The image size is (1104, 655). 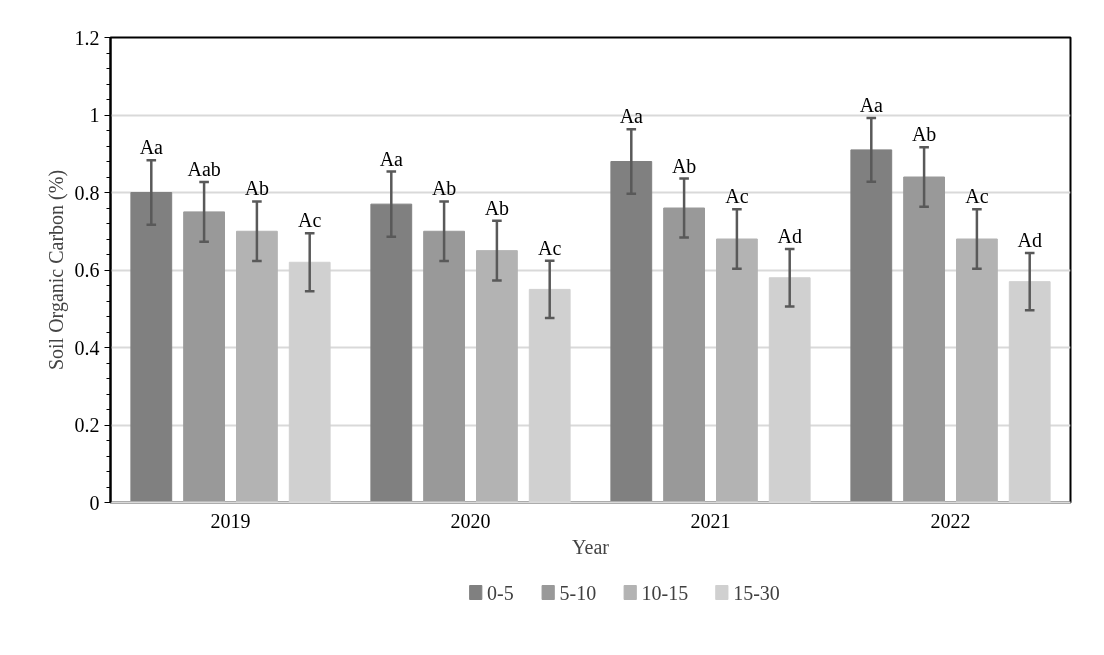 What do you see at coordinates (87, 270) in the screenshot?
I see `y-tick-label: 0.6` at bounding box center [87, 270].